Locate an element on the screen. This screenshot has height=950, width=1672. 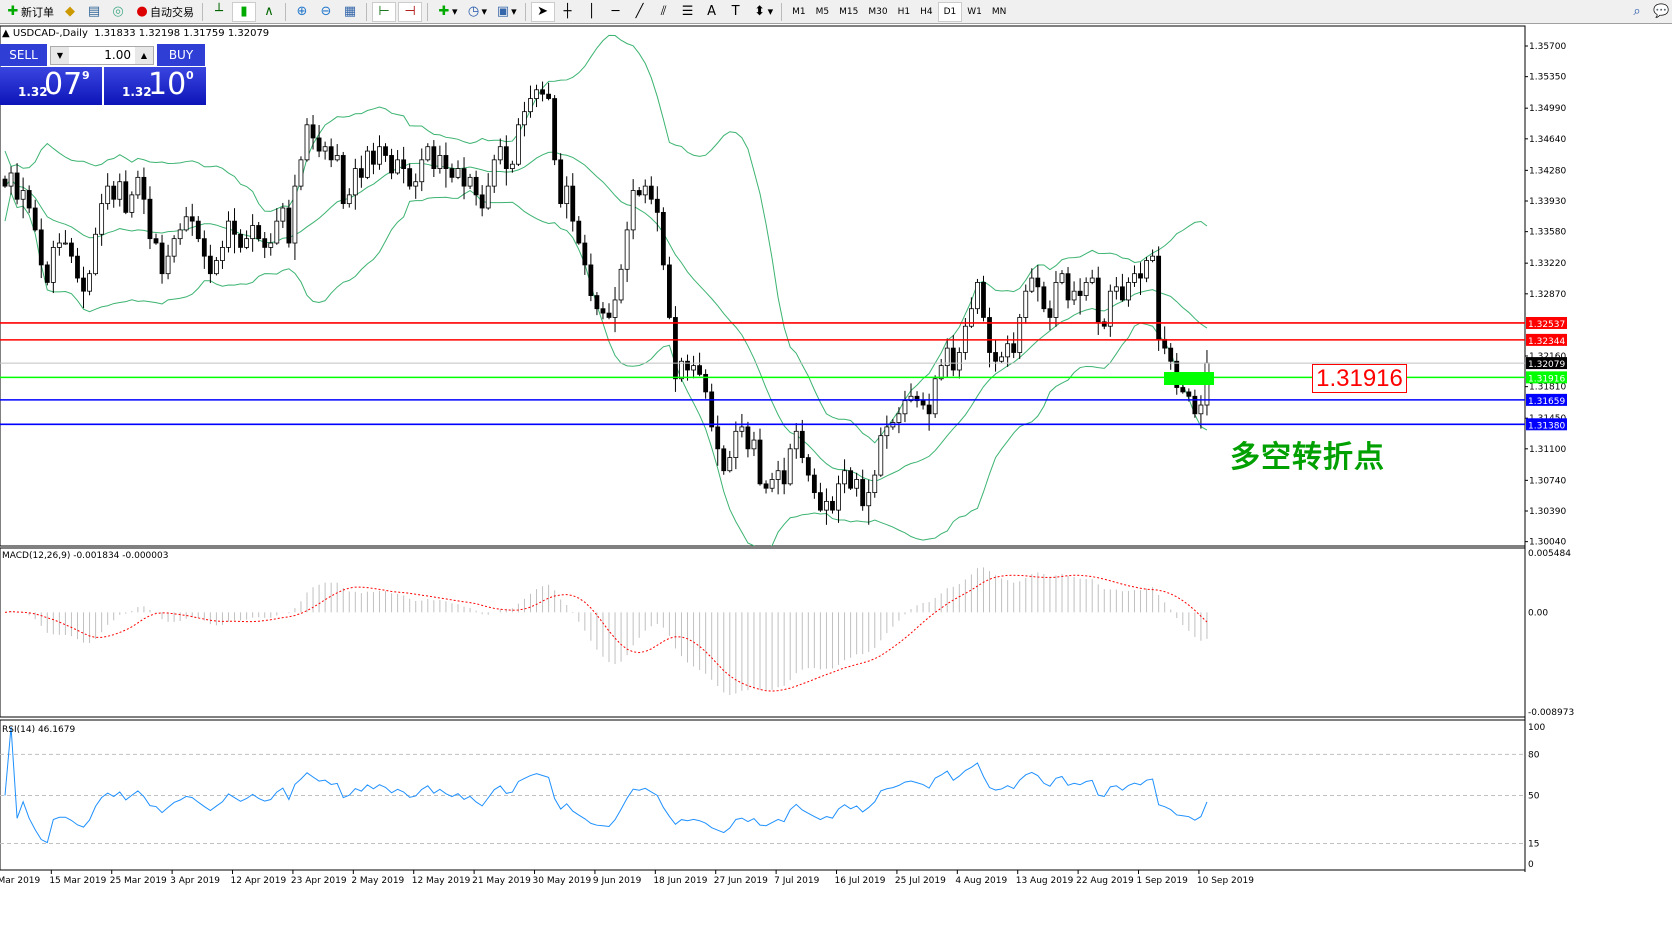
date-label: 25 Jul 2019 is located at coordinates (920, 881).